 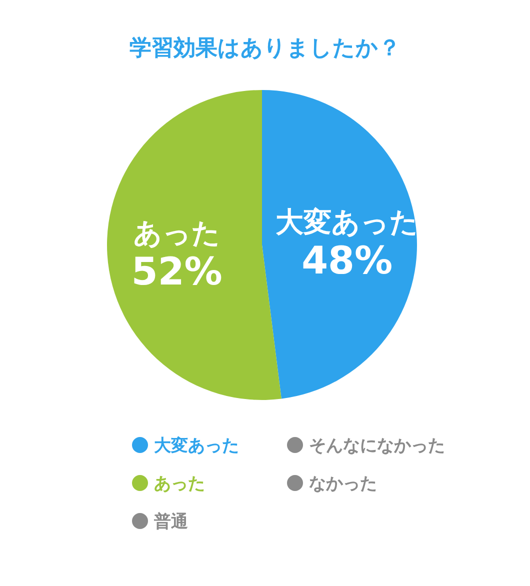 I want to click on legend-label: そんなになかった, so click(x=377, y=446).